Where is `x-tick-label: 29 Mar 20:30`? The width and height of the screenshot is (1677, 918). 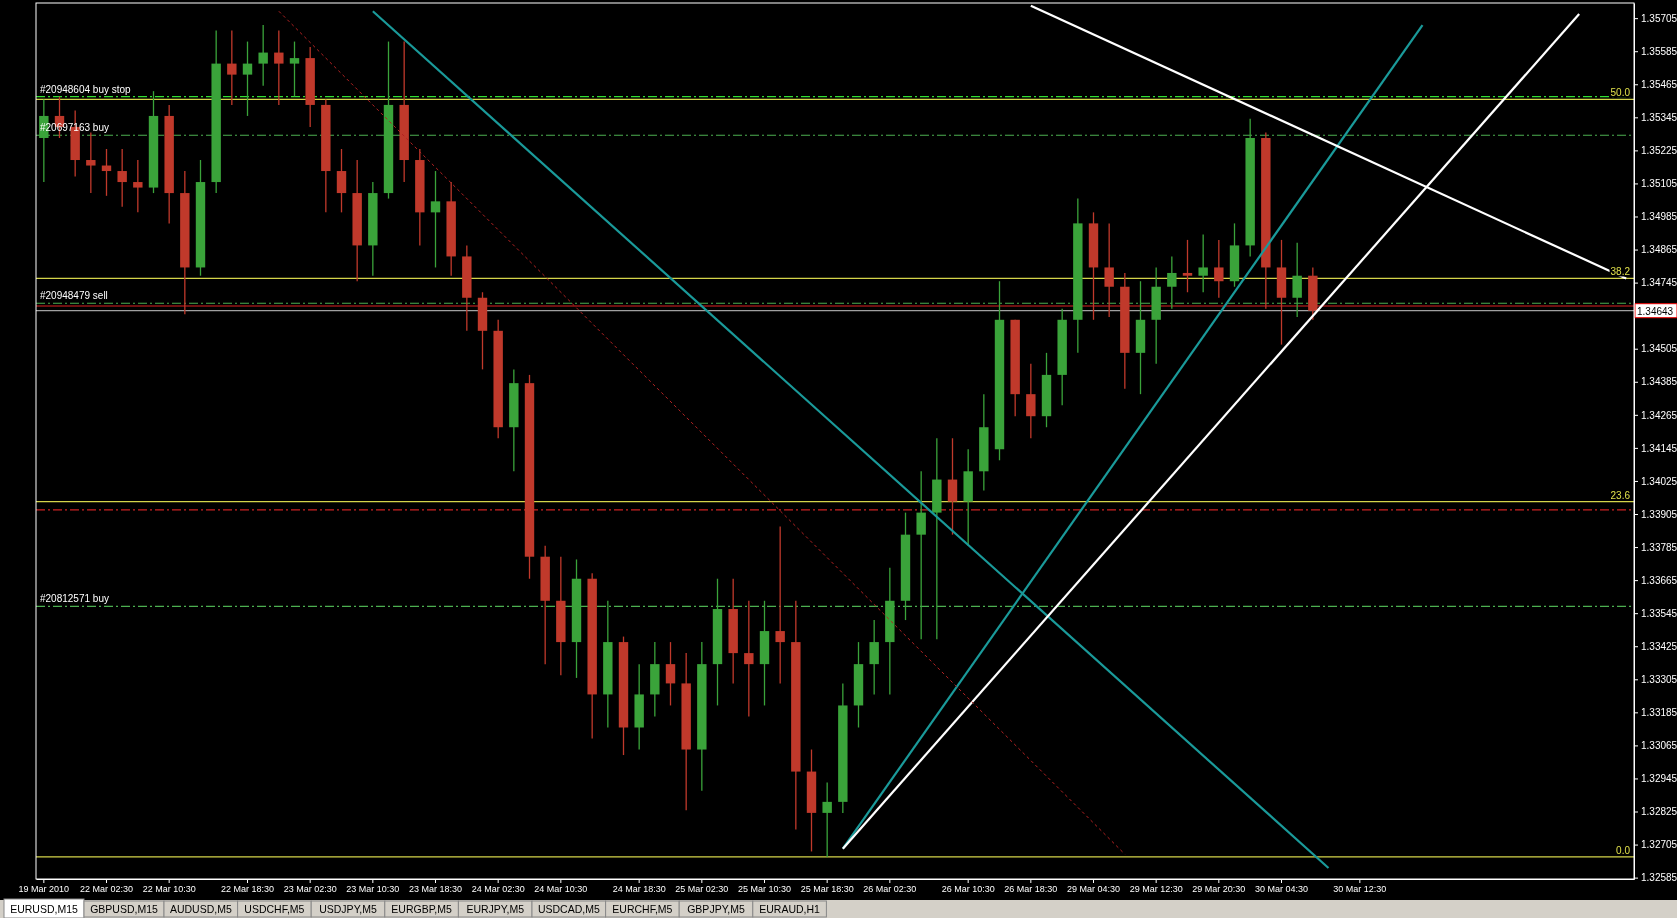
x-tick-label: 29 Mar 20:30 is located at coordinates (1219, 889).